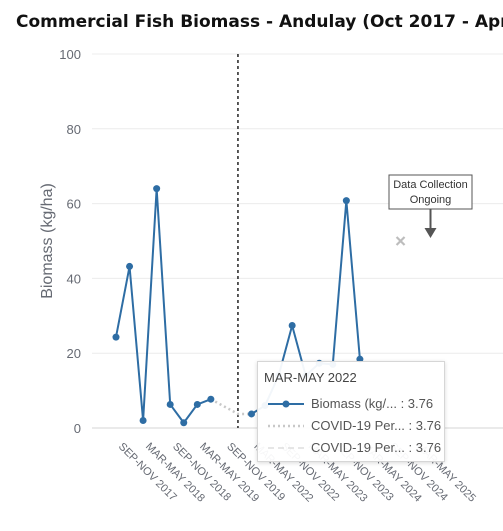 Image resolution: width=503 pixels, height=531 pixels. I want to click on y-tick-label: 60, so click(74, 204).